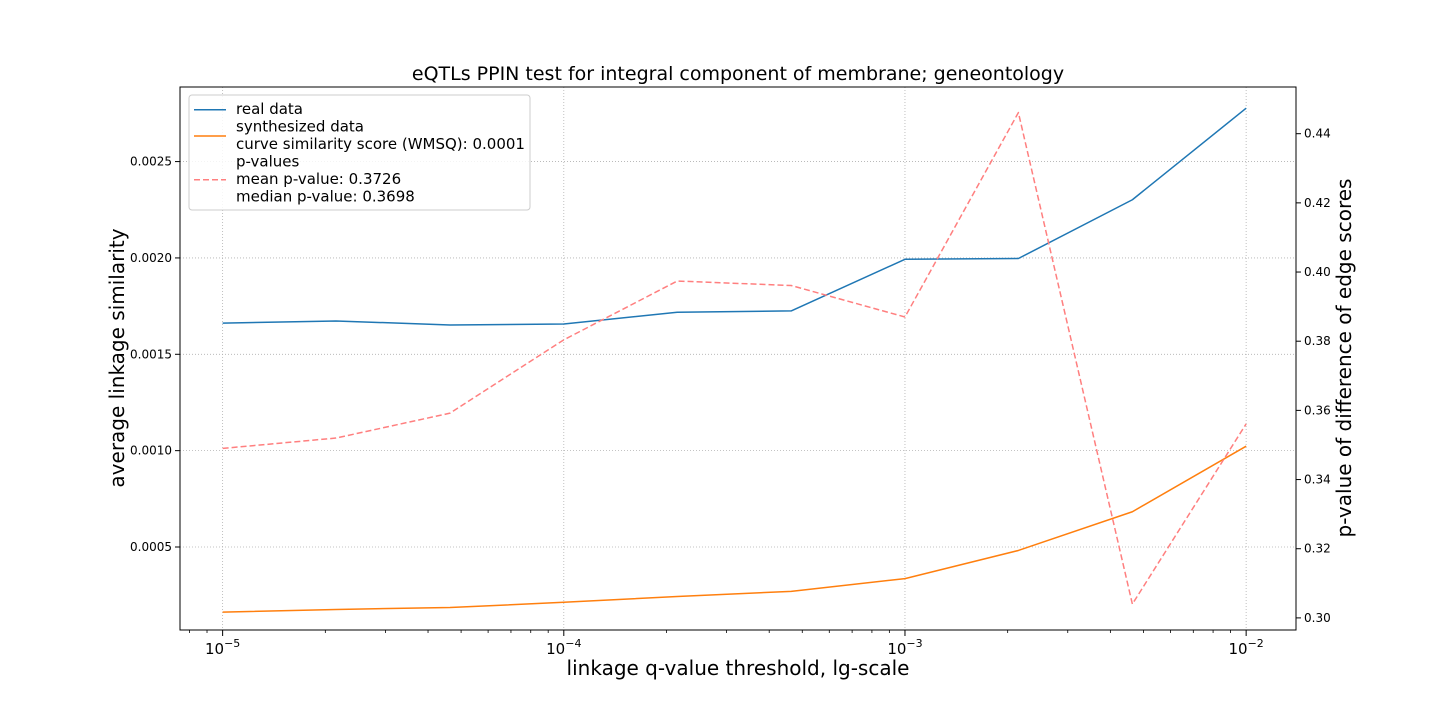  Describe the element at coordinates (380, 144) in the screenshot. I see `legend-label: curve similarity score (WMSQ): 0.0001` at that location.